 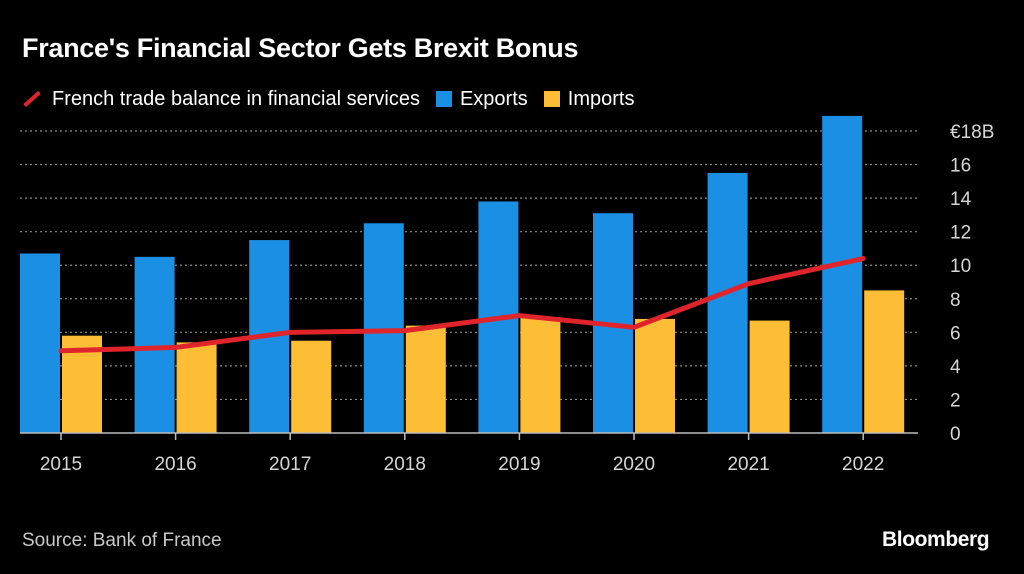 I want to click on y-tick-label: 16, so click(x=960, y=166).